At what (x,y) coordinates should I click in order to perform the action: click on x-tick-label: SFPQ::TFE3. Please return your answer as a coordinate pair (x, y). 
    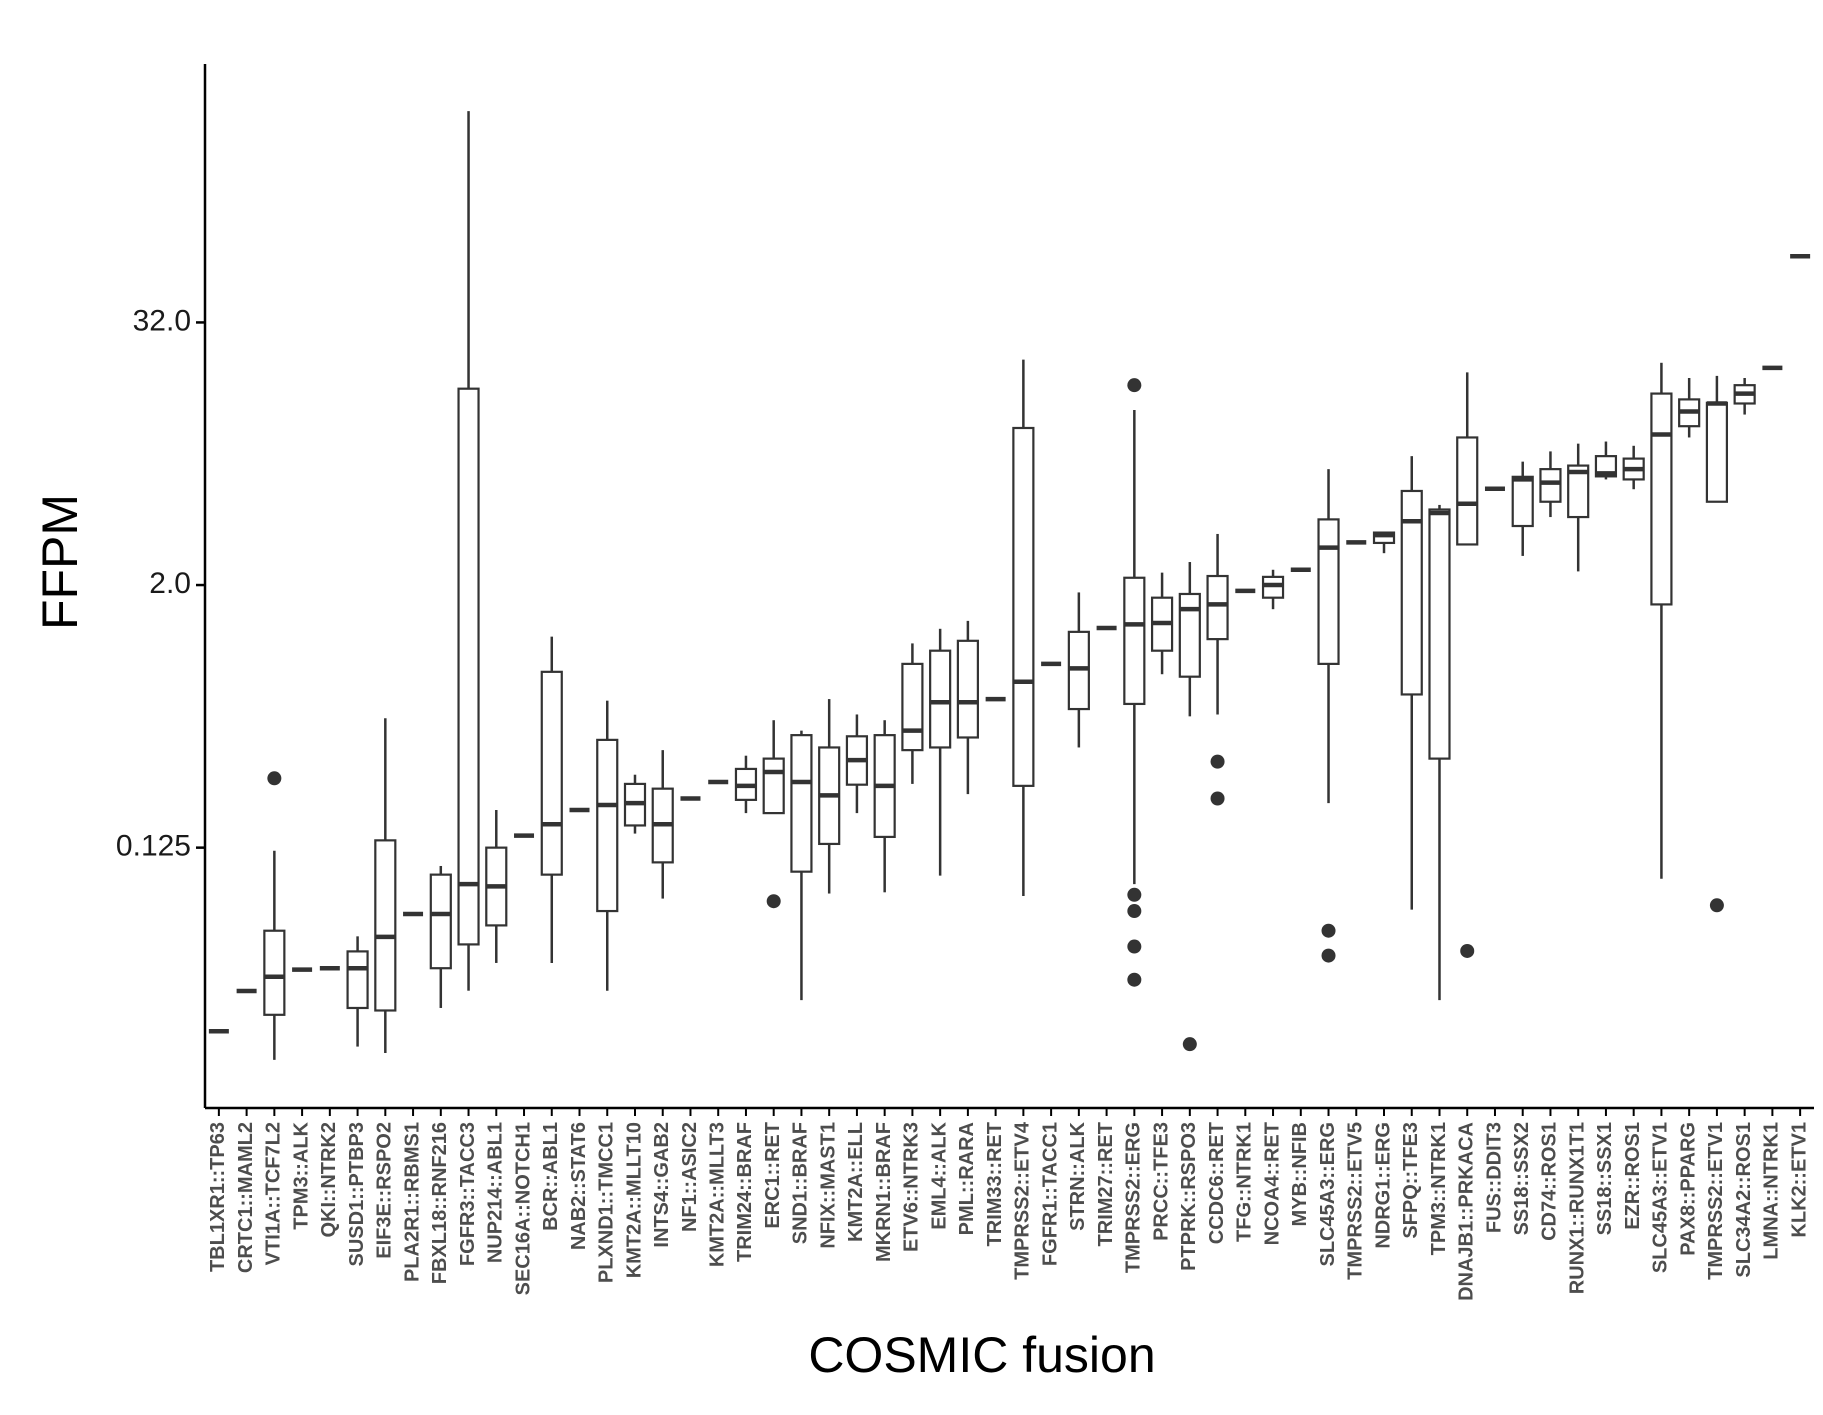
    Looking at the image, I should click on (1411, 1180).